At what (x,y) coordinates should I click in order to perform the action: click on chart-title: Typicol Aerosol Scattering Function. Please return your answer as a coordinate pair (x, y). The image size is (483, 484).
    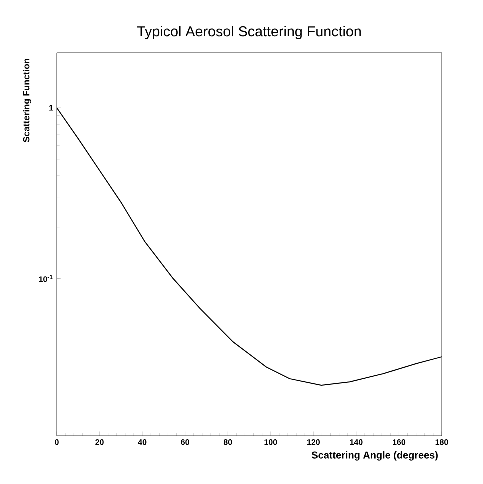
    Looking at the image, I should click on (249, 33).